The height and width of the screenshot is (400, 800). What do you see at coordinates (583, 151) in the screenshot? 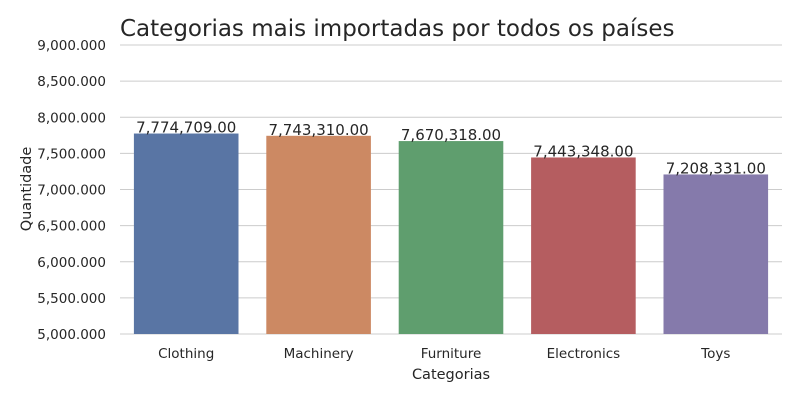
I see `data-label: 7,443,348.00` at bounding box center [583, 151].